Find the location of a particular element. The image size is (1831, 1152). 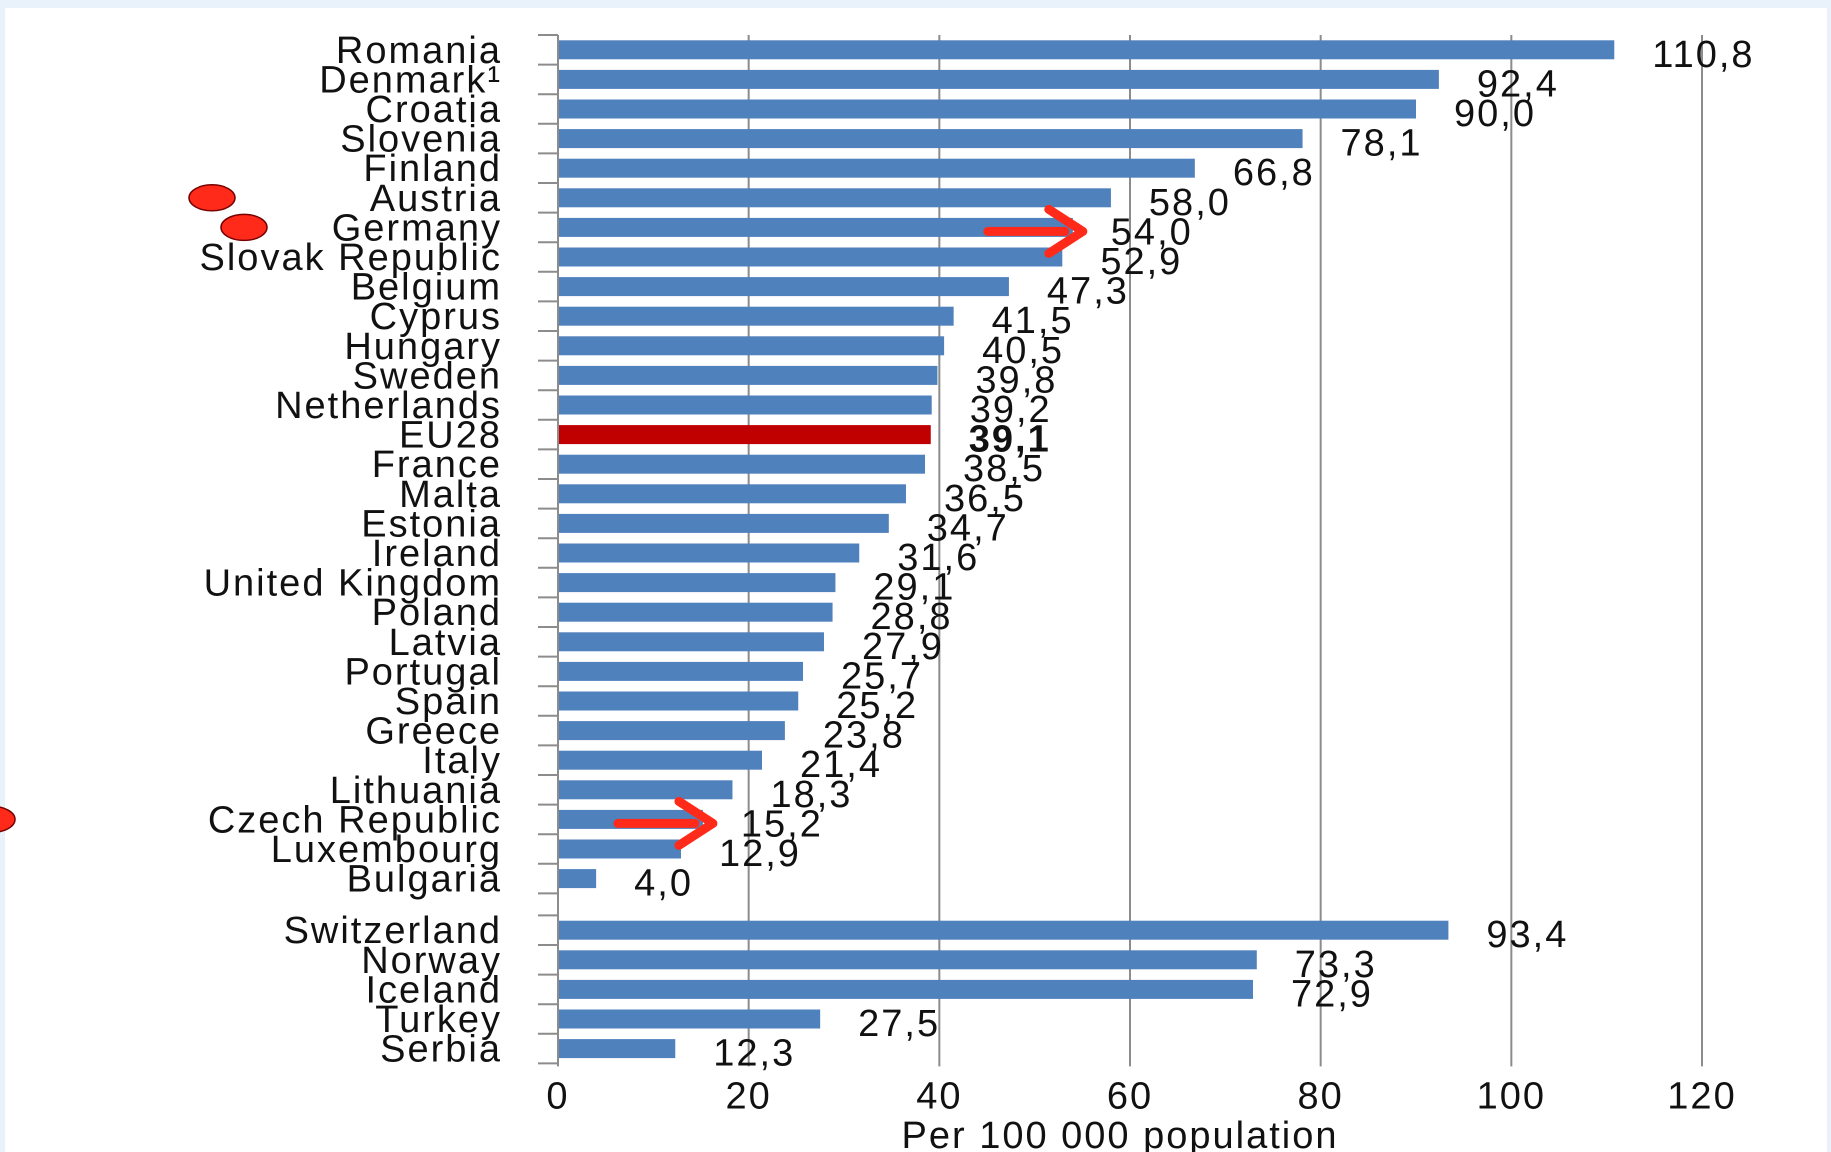

value-label: 38,5 is located at coordinates (1004, 469).